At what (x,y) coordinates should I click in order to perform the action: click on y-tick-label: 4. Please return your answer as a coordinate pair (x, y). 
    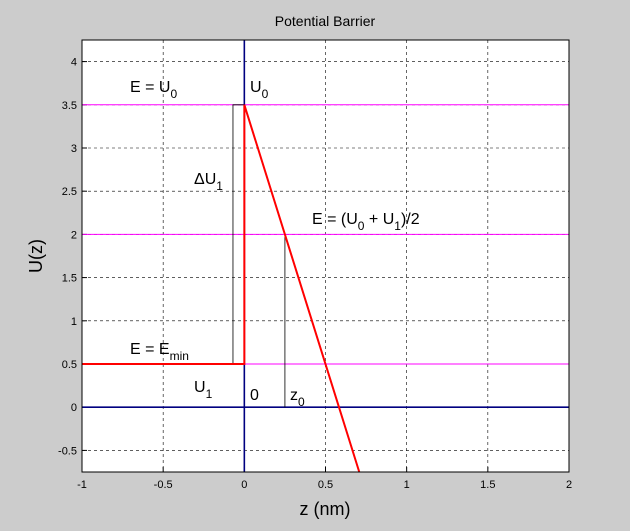
    Looking at the image, I should click on (74, 63).